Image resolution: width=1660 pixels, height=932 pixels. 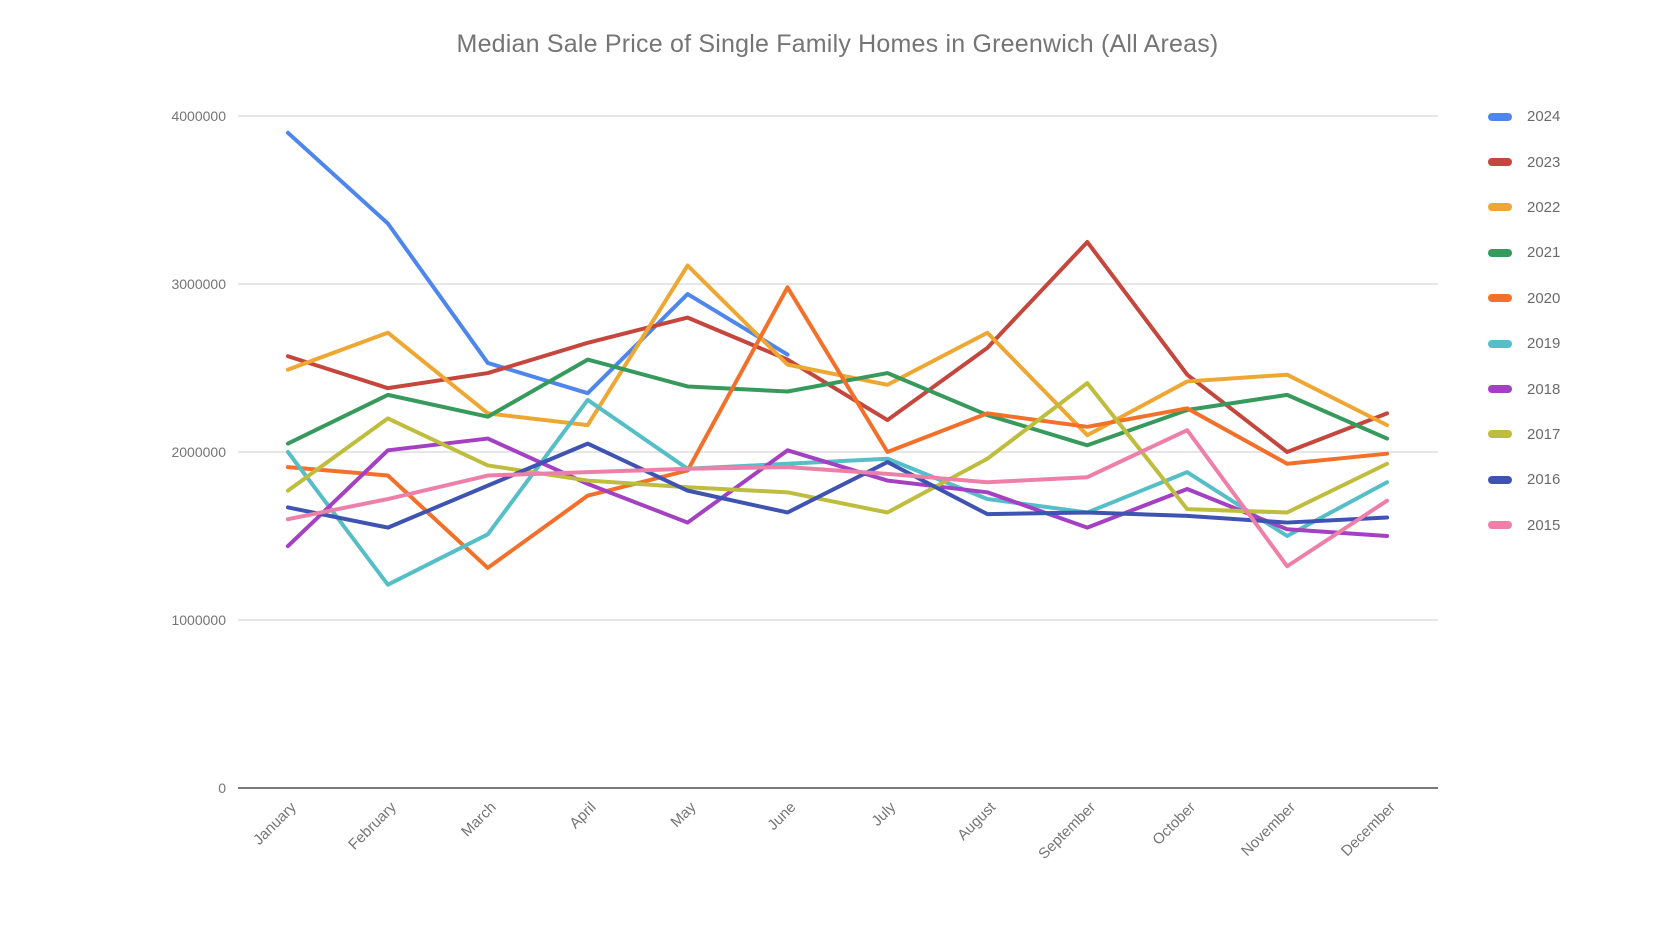 I want to click on x-axis-label: September, so click(x=1067, y=831).